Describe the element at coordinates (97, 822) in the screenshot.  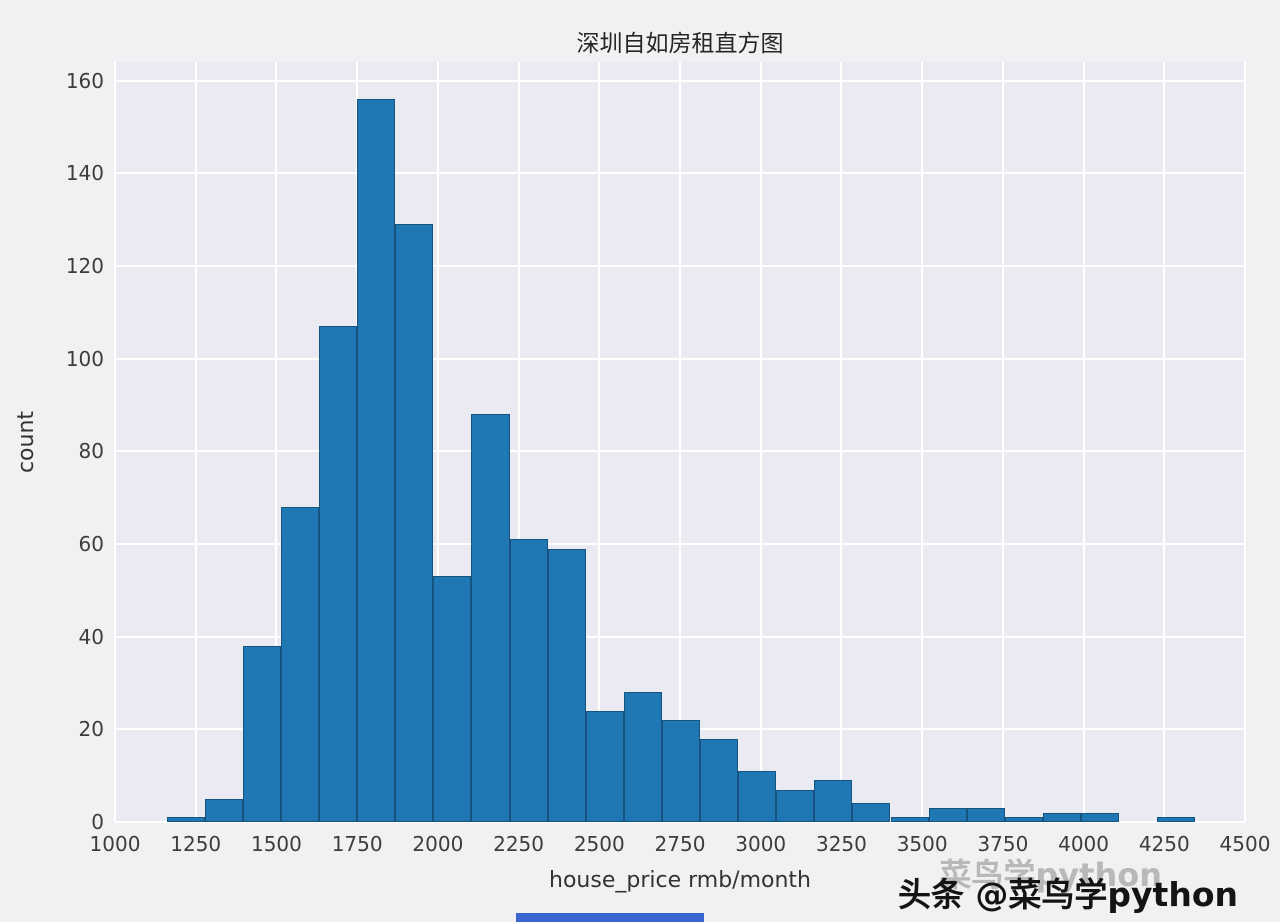
I see `y-tick-label: 0` at that location.